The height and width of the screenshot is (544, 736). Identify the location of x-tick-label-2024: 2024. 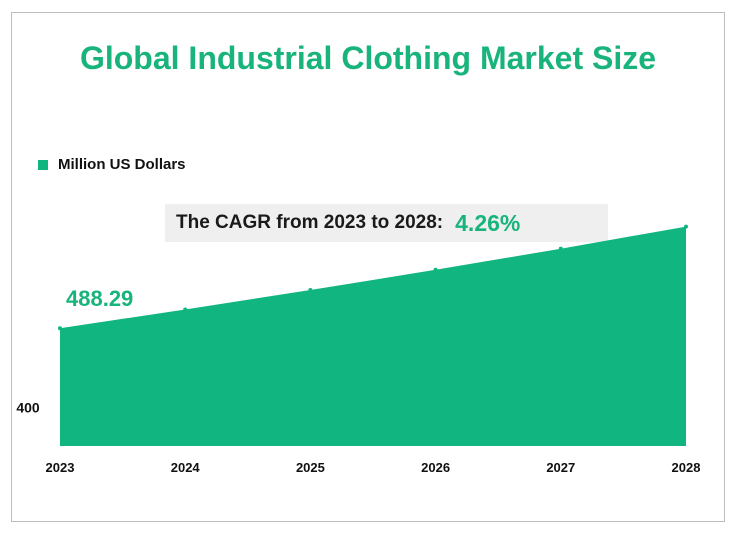
(186, 467).